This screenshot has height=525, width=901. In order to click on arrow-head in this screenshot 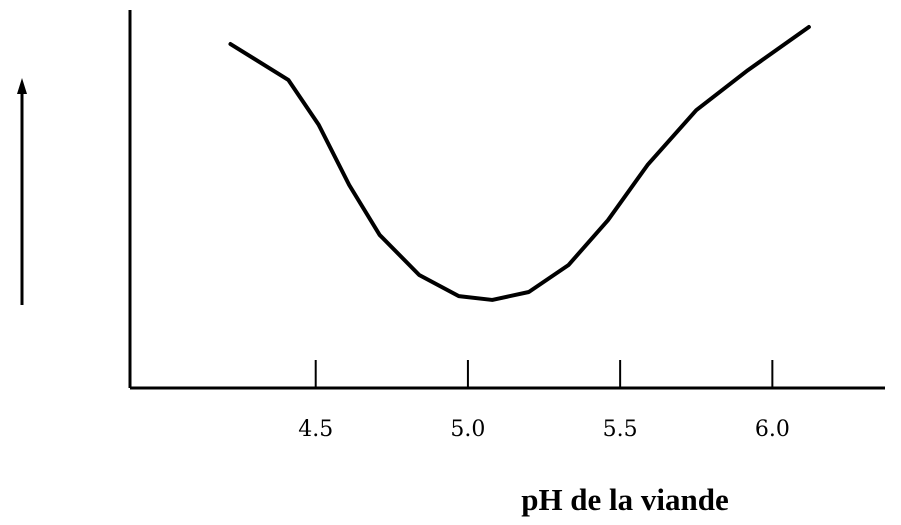, I will do `click(22, 86)`.